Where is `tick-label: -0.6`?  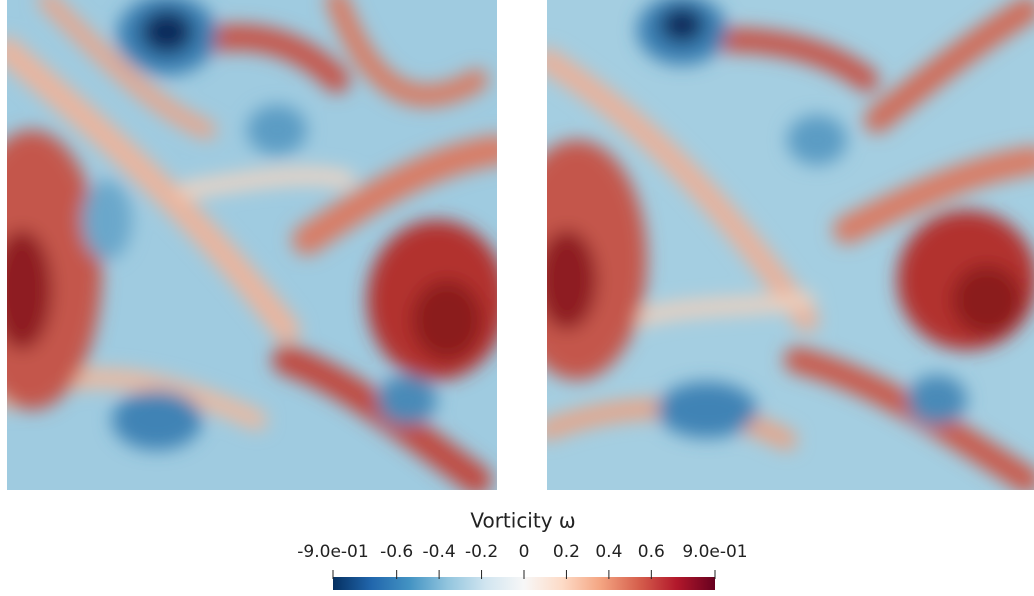
tick-label: -0.6 is located at coordinates (396, 552).